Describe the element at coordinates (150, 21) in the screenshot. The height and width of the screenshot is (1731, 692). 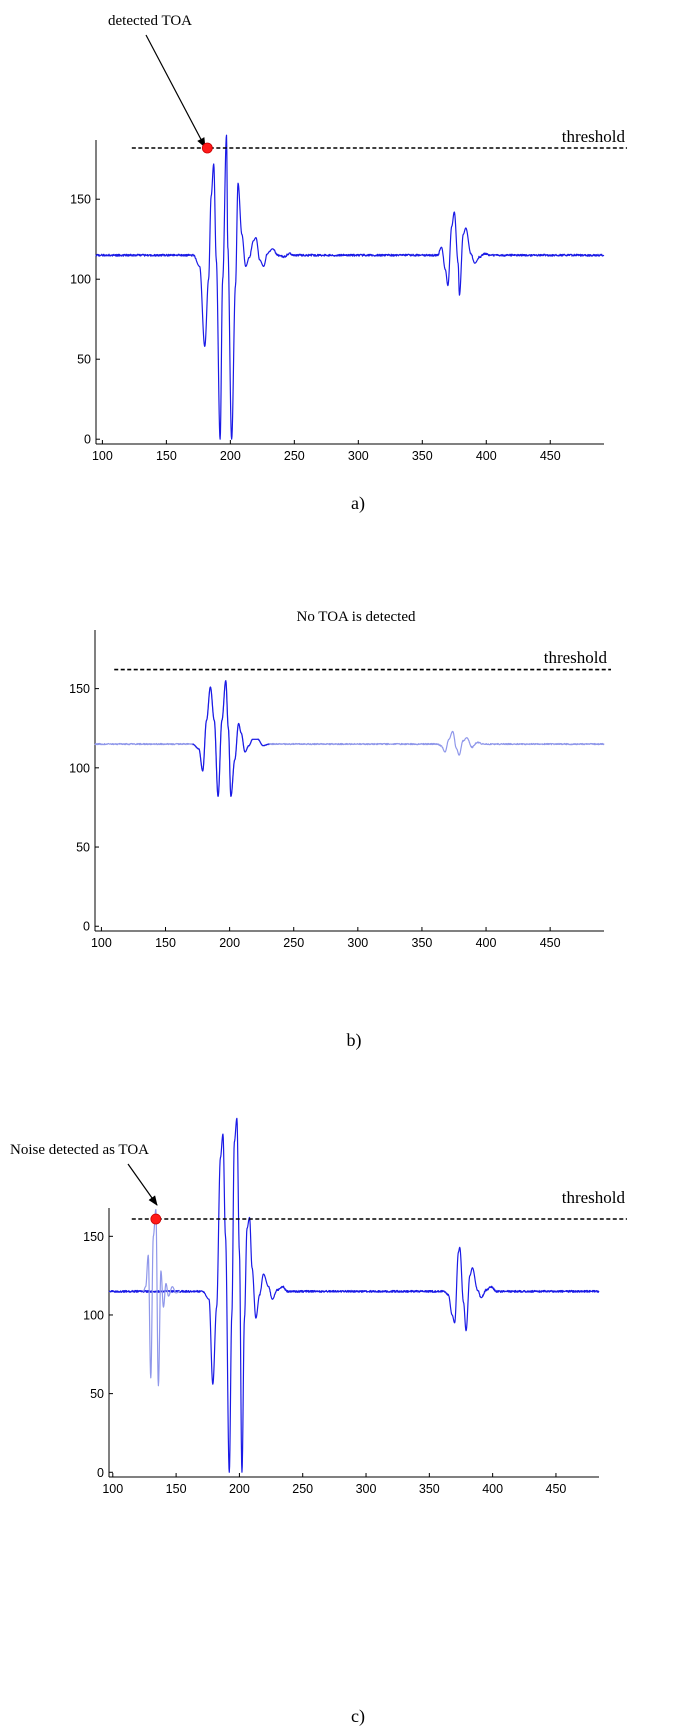
I see `annotation-label: detected TOA` at that location.